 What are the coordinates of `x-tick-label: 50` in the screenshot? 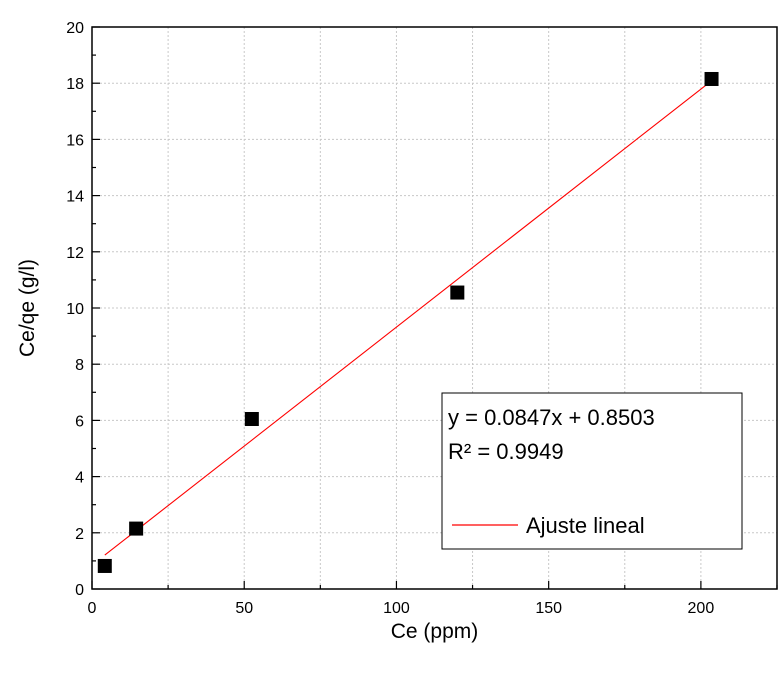 It's located at (244, 608).